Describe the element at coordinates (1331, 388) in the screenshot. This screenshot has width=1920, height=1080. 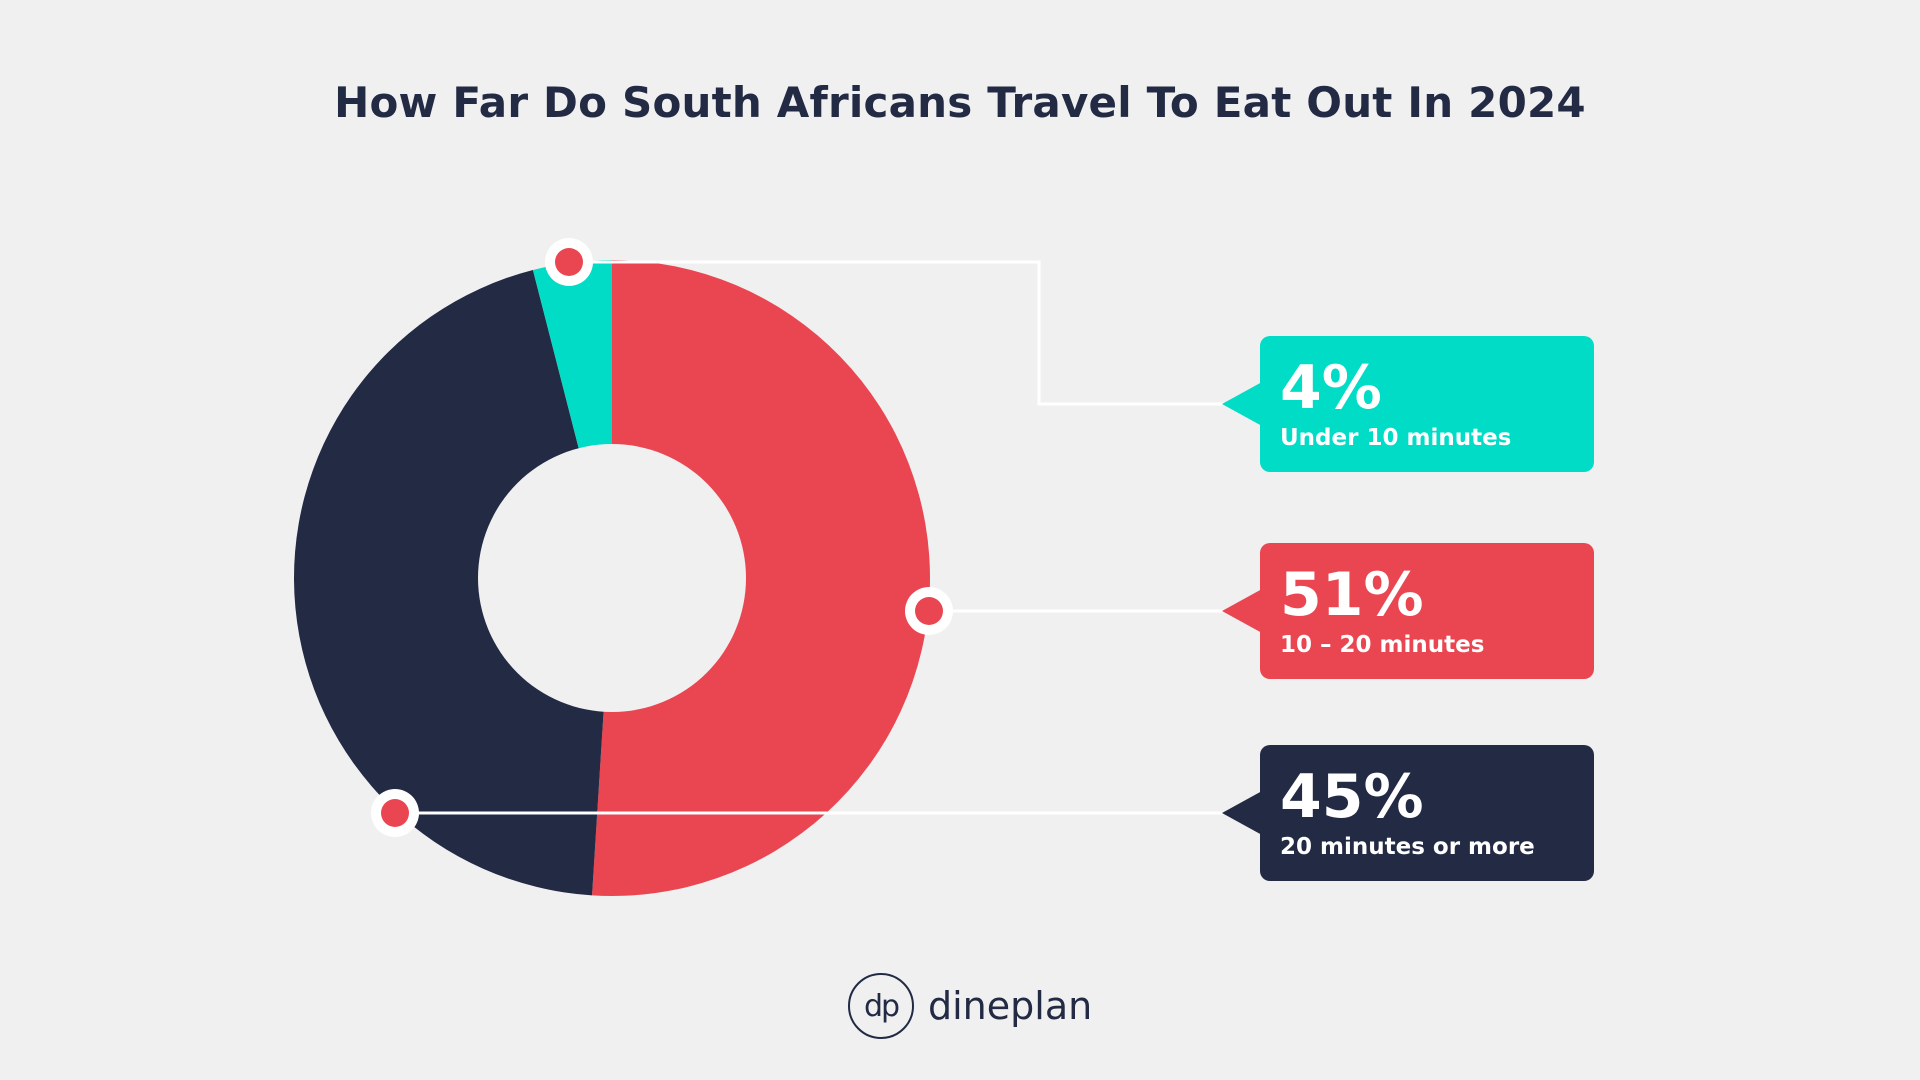
I see `callout-value: 4%` at that location.